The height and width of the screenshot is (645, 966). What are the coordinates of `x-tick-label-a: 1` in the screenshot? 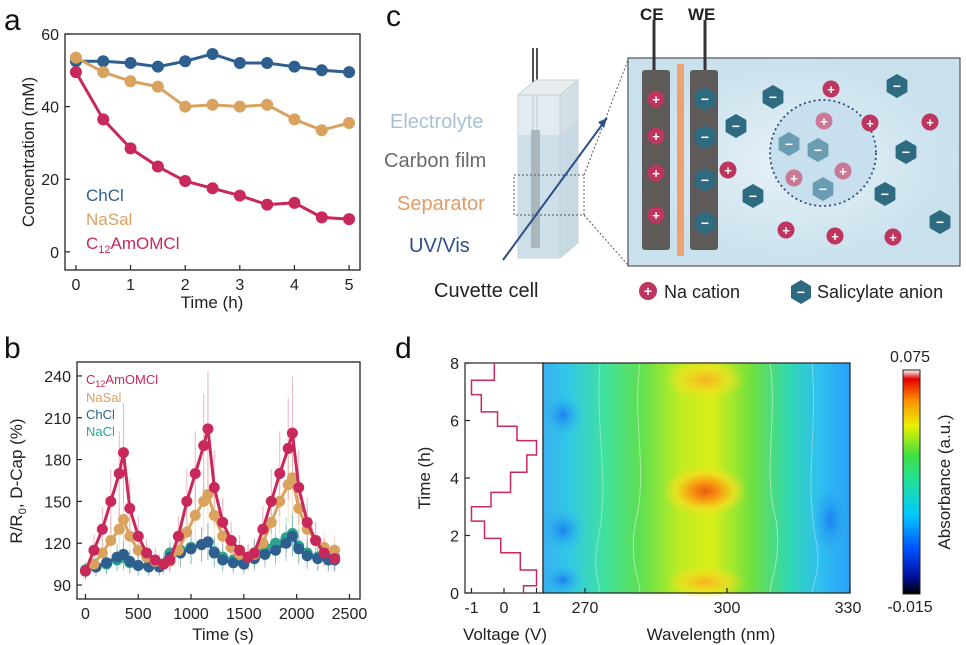 It's located at (130, 285).